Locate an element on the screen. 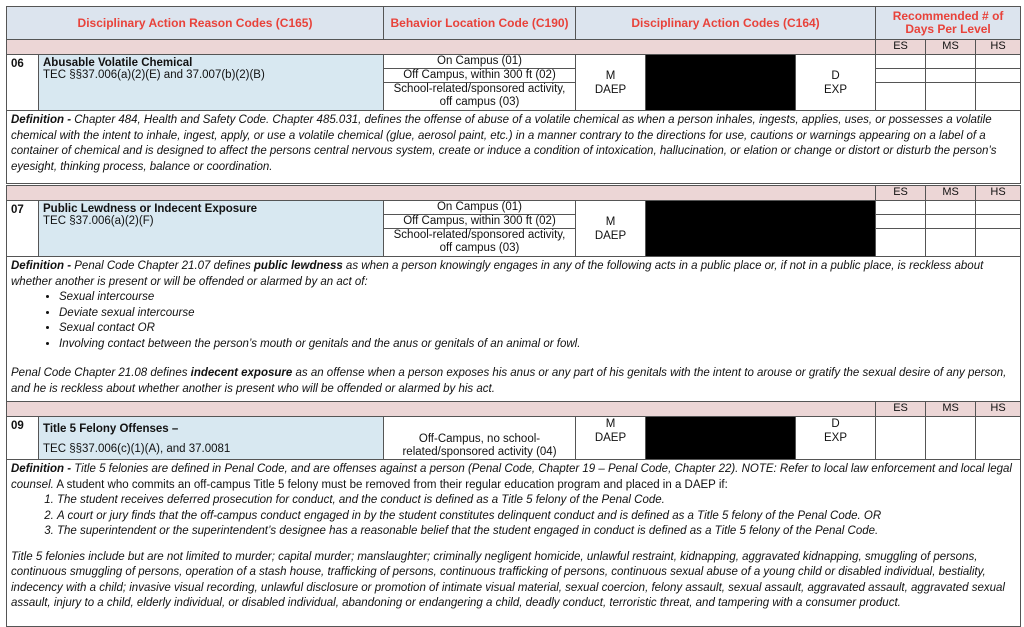  reason-title: Public Lewdness or Indecent Exposure is located at coordinates (150, 209).